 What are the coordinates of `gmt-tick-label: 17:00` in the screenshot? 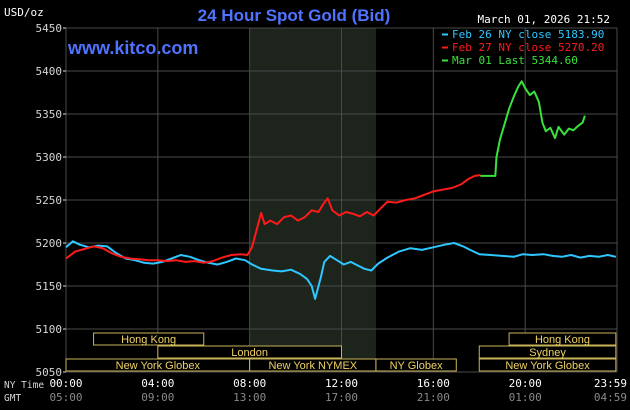 It's located at (341, 397).